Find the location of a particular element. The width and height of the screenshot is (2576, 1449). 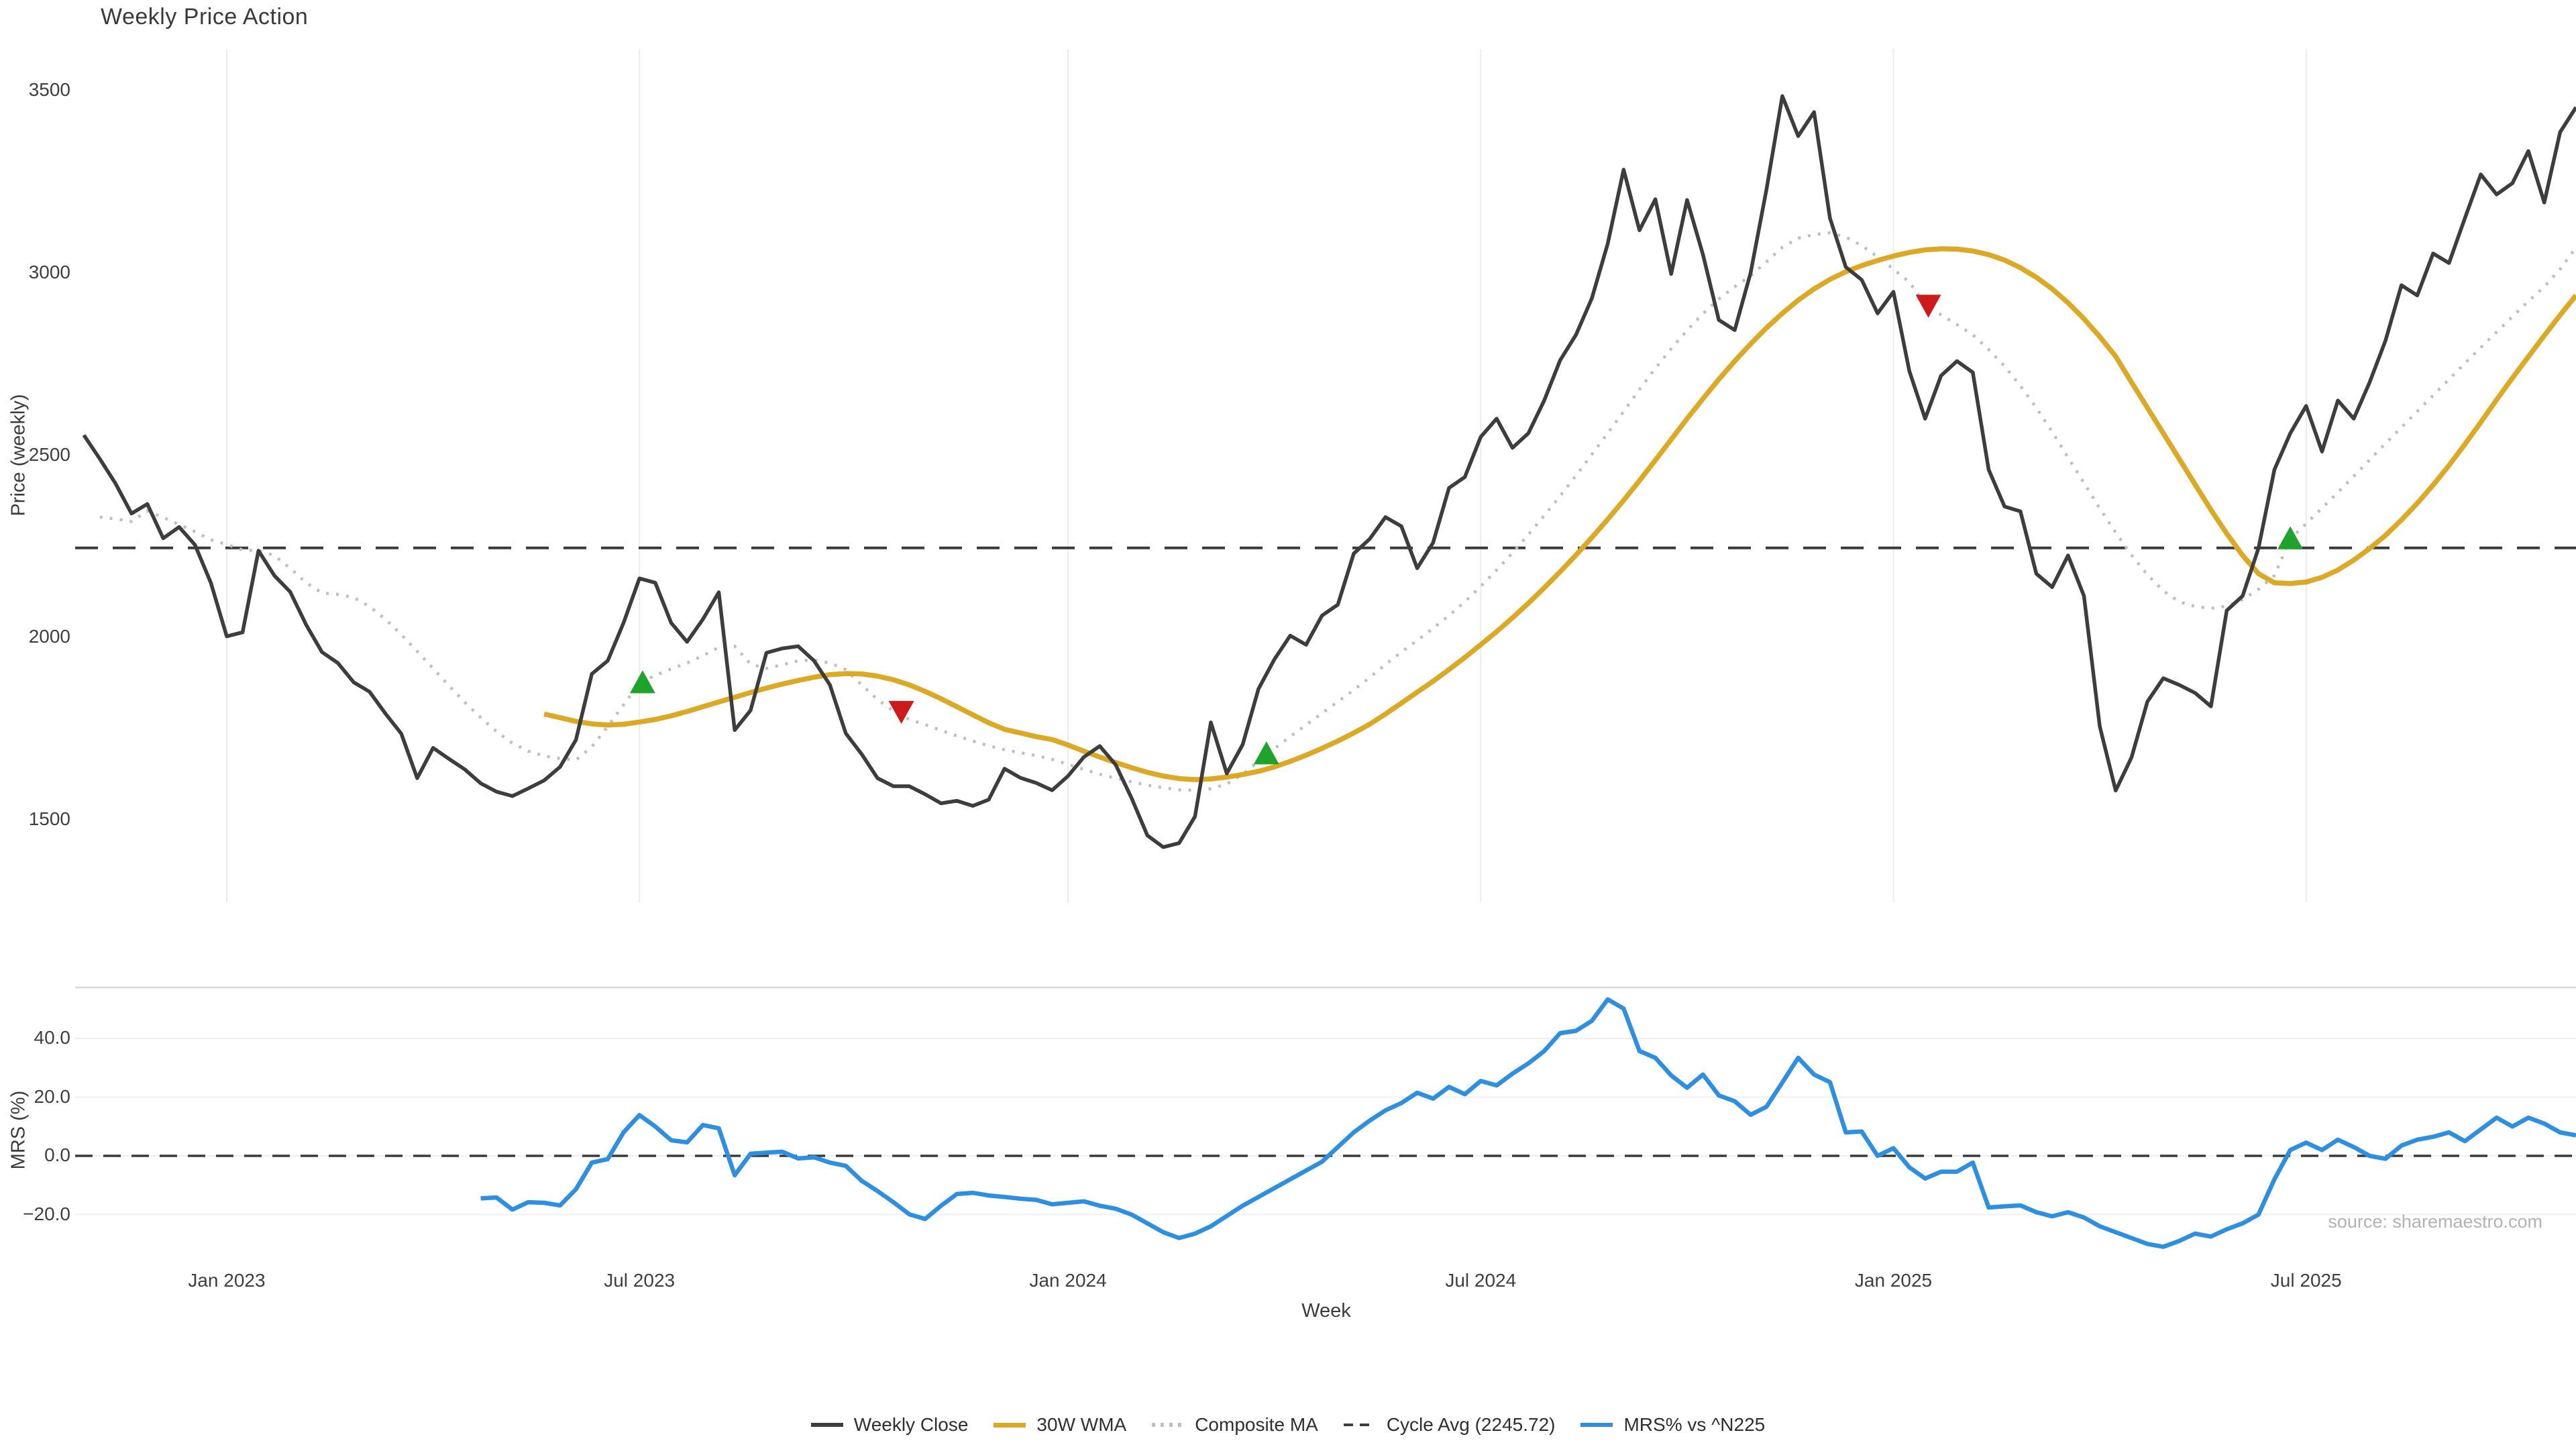

mrs-tick-label: 40.0 is located at coordinates (52, 1037).